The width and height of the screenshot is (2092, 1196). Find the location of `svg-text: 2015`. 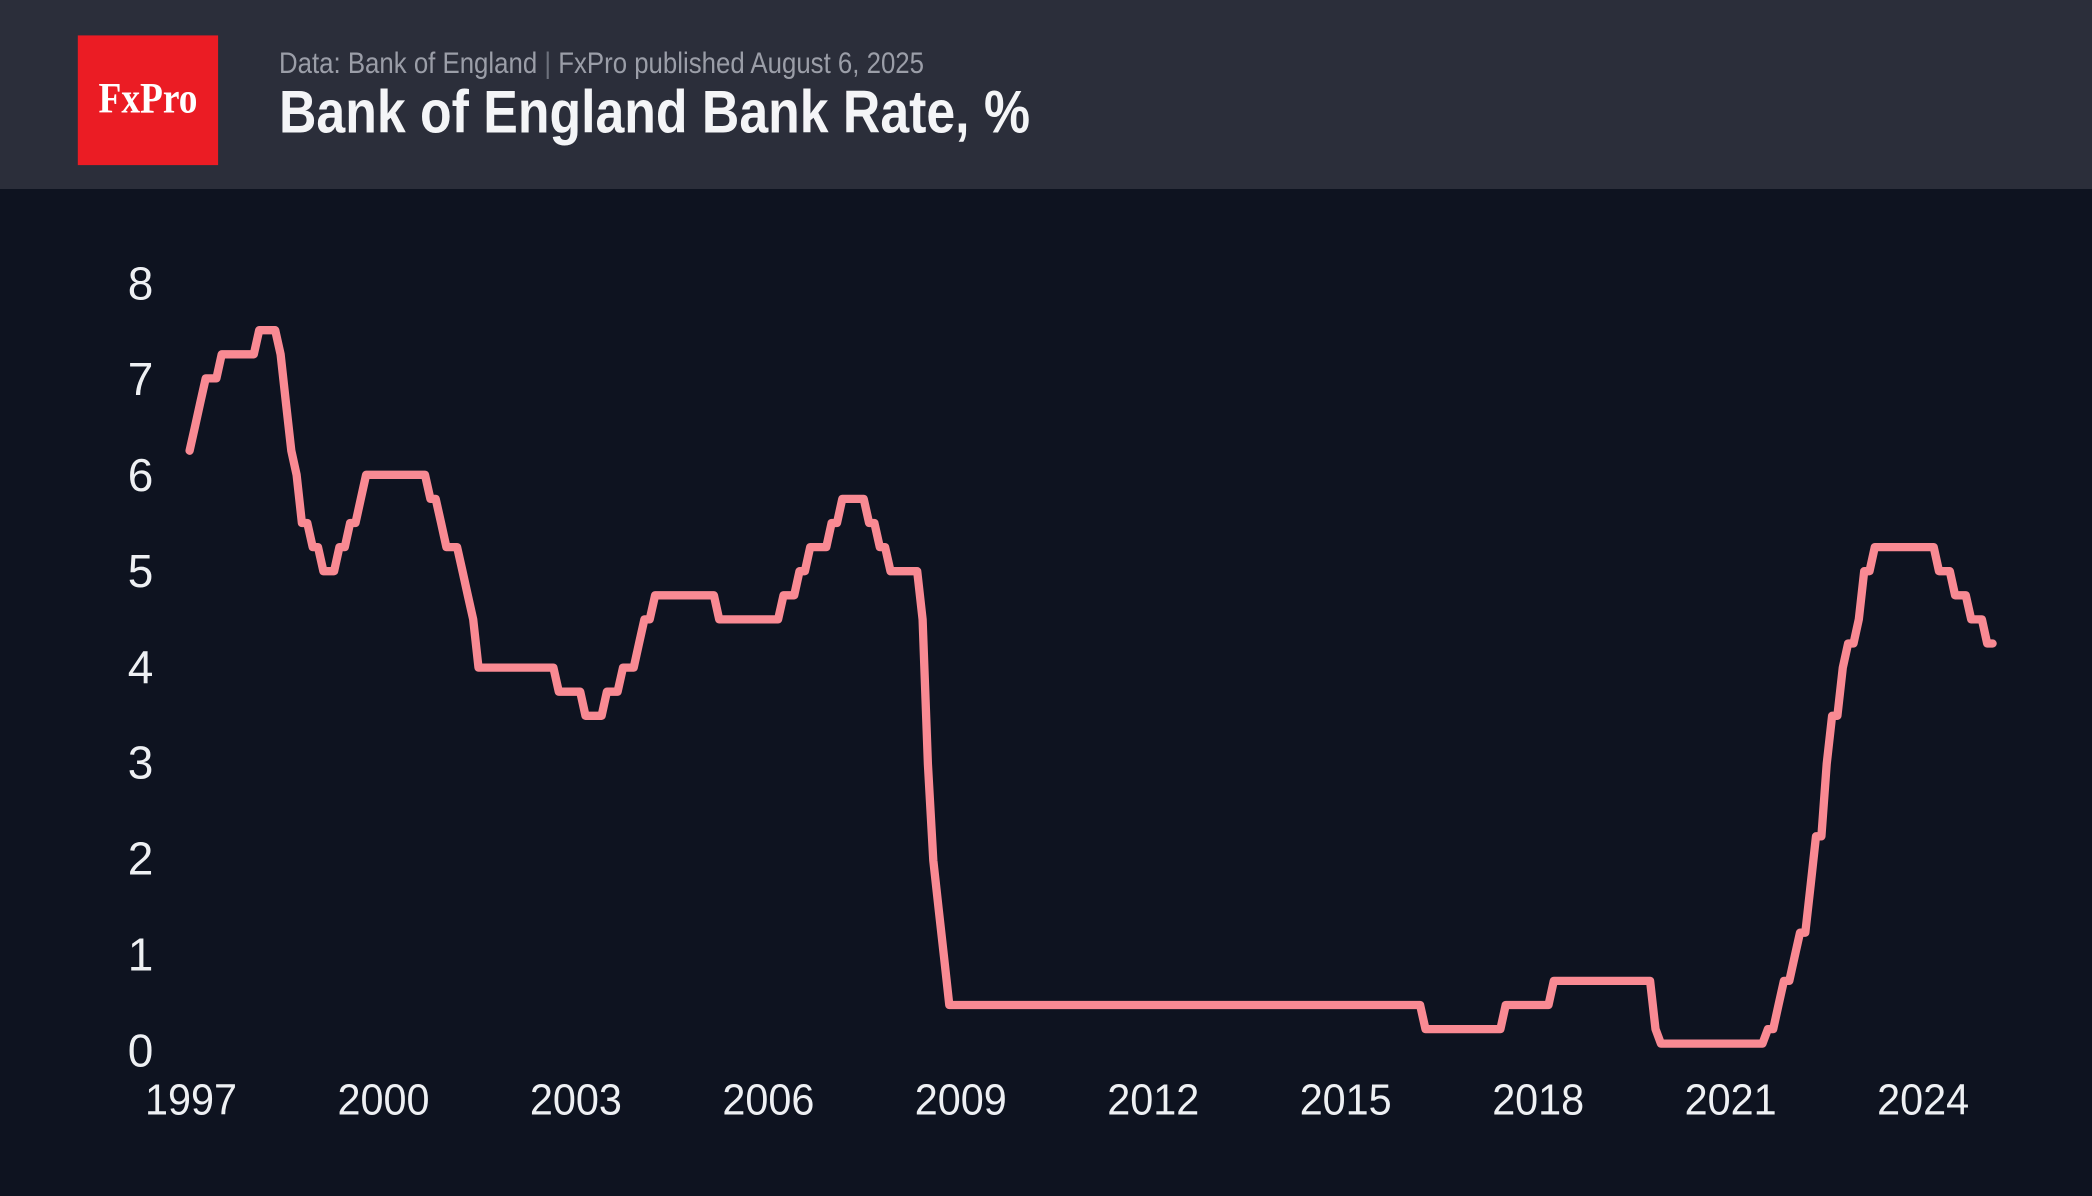

svg-text: 2015 is located at coordinates (1346, 1100).